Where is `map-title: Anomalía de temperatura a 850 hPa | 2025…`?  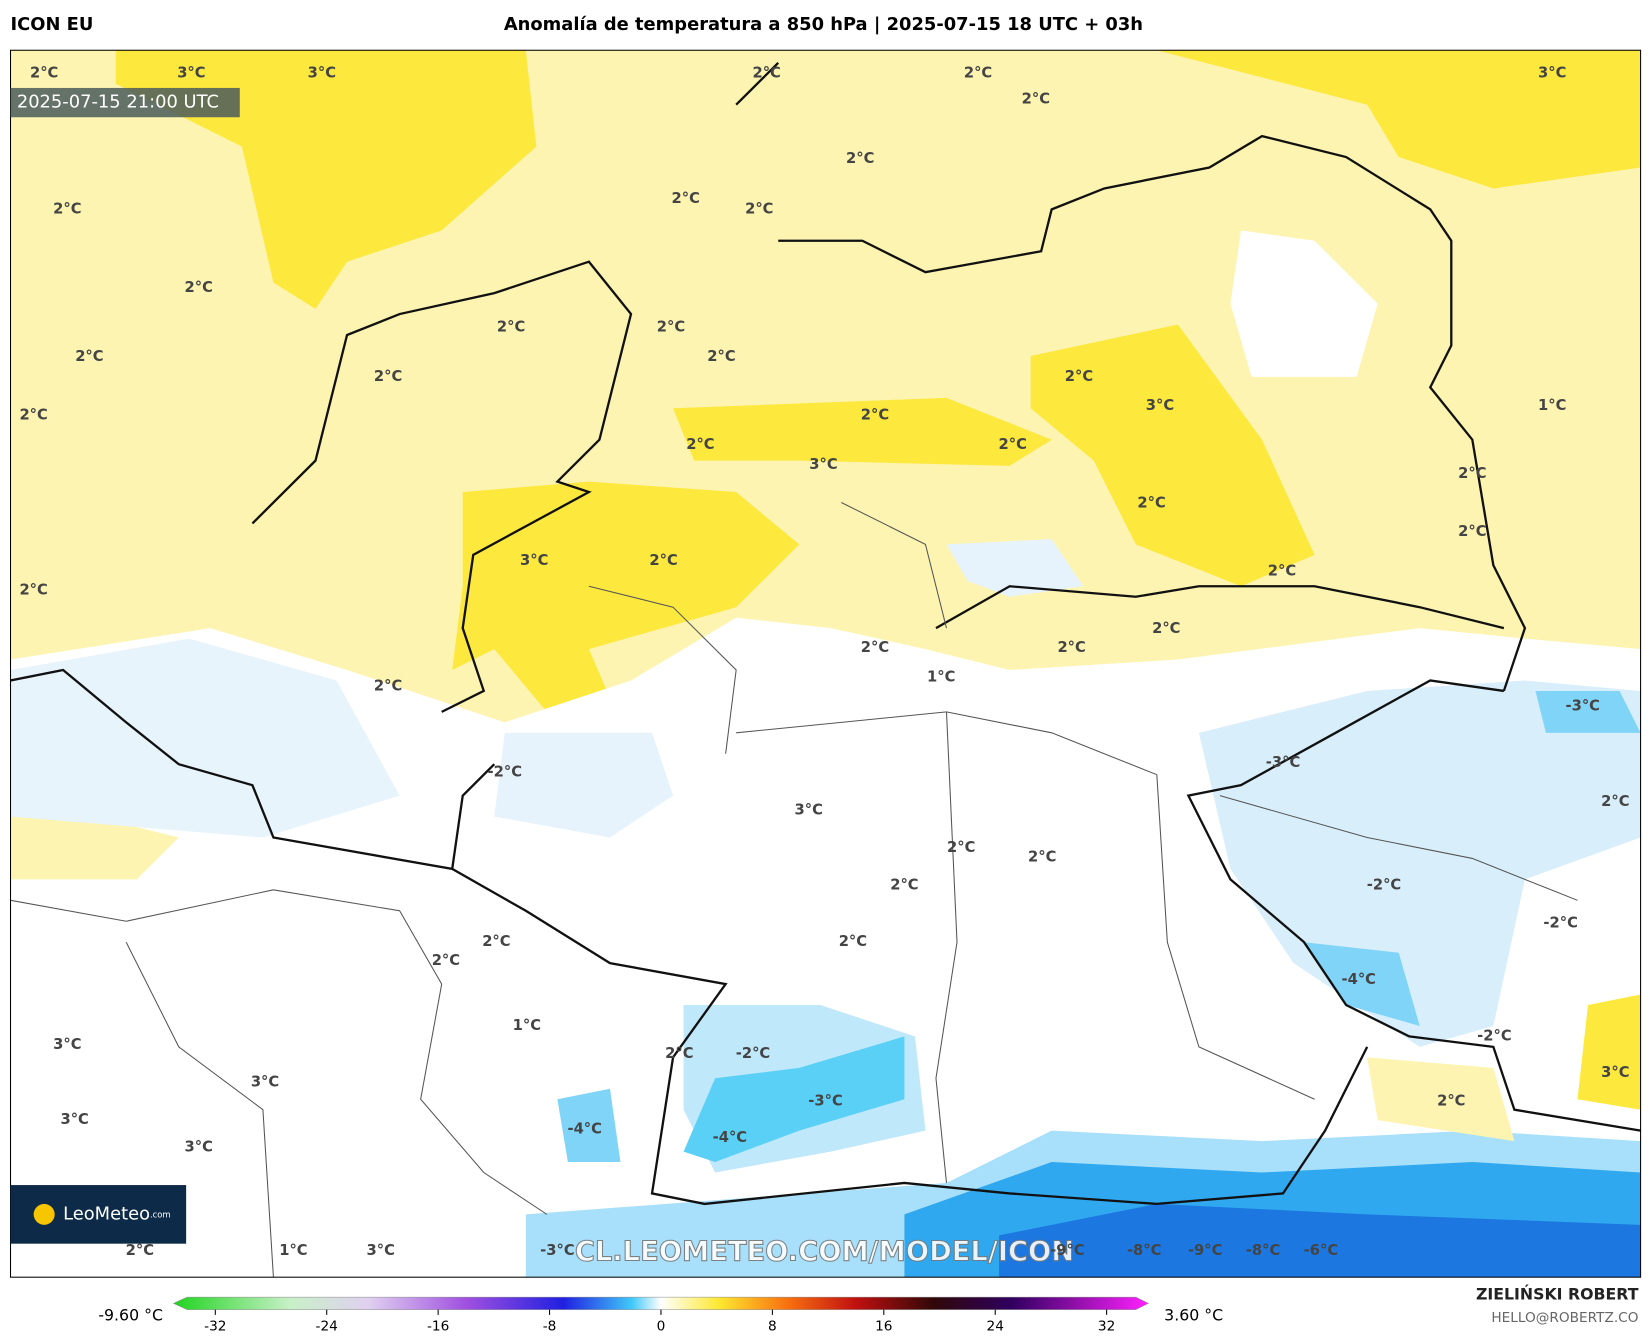 map-title: Anomalía de temperatura a 850 hPa | 2025… is located at coordinates (823, 24).